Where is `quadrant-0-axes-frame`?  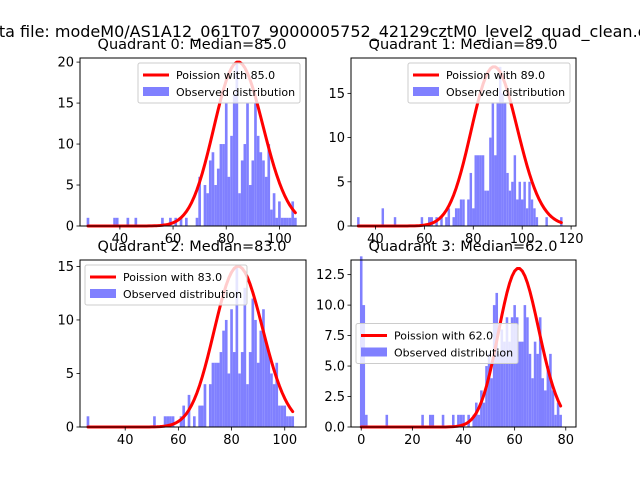 quadrant-0-axes-frame is located at coordinates (193, 142).